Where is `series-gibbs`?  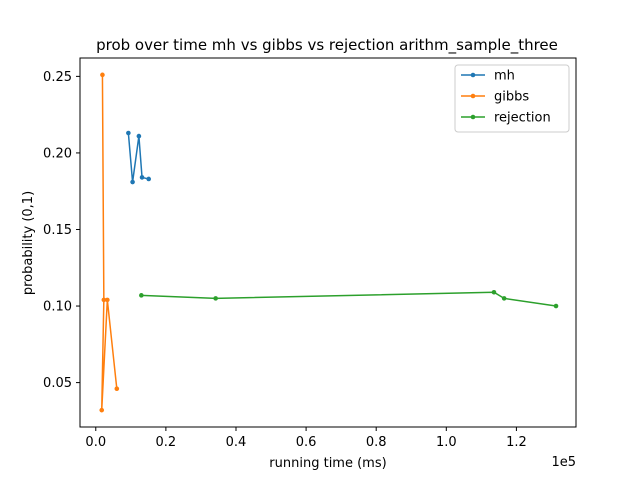
series-gibbs is located at coordinates (109, 242).